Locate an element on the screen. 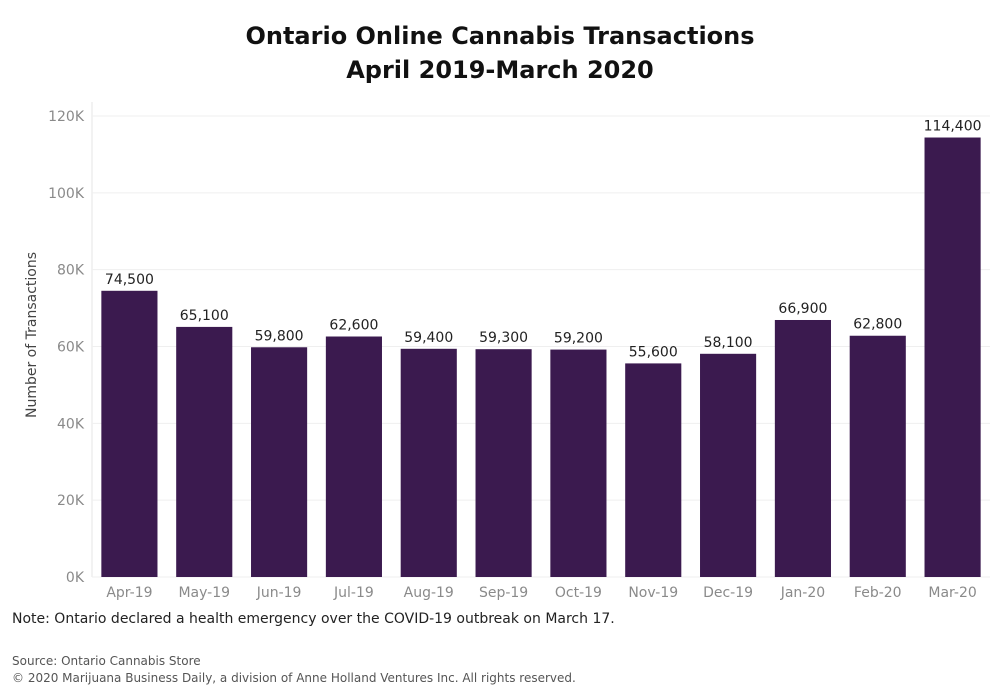 This screenshot has width=1000, height=700. bar-value-label: 62,800 is located at coordinates (877, 325).